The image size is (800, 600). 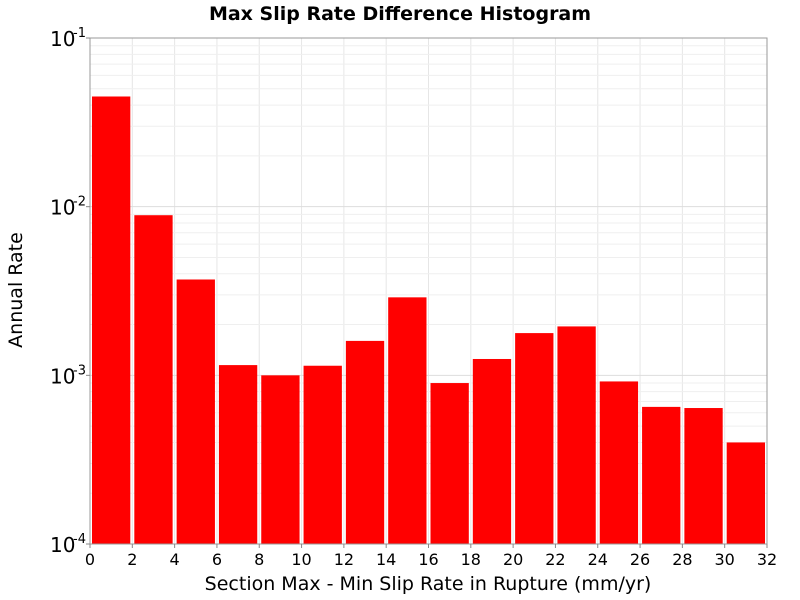 What do you see at coordinates (513, 559) in the screenshot?
I see `x-tick-label: 20` at bounding box center [513, 559].